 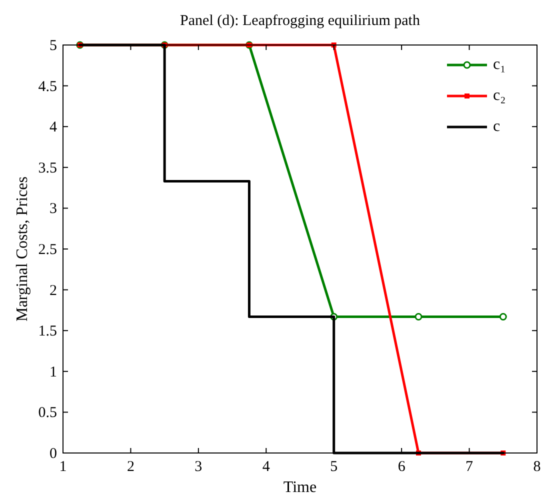 What do you see at coordinates (53, 372) in the screenshot?
I see `y-tick-label: 1` at bounding box center [53, 372].